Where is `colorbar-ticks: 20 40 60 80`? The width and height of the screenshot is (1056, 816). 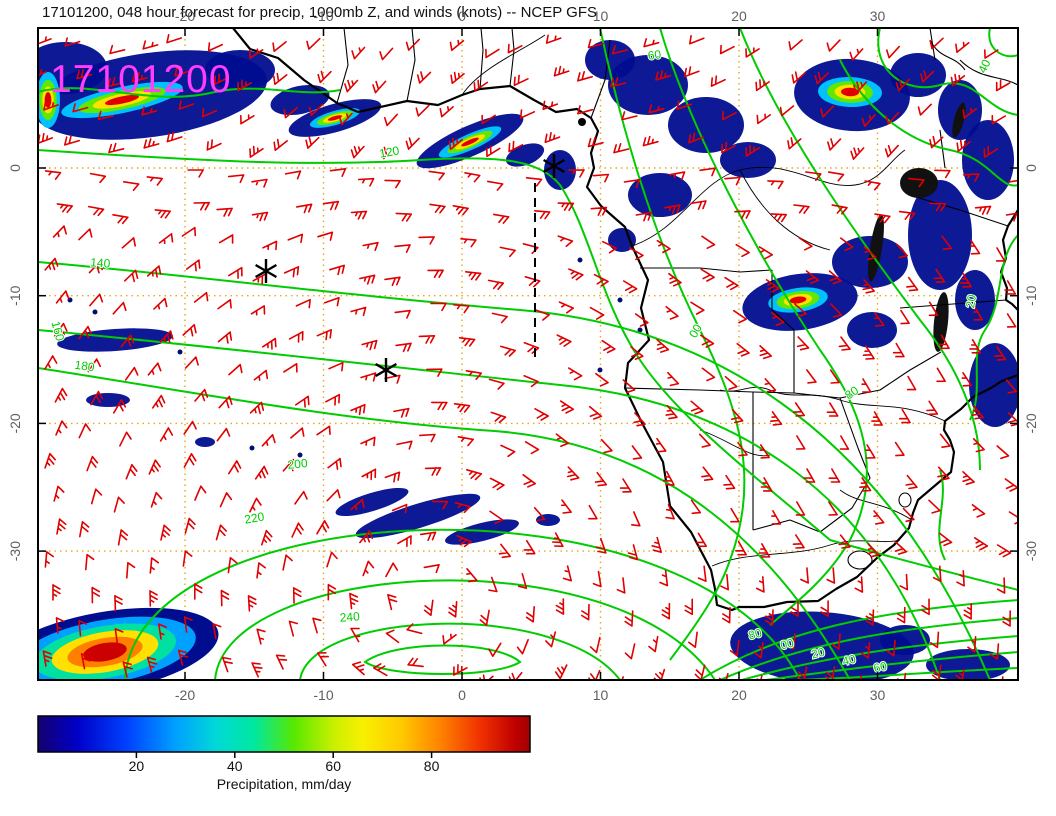 colorbar-ticks: 20 40 60 80 is located at coordinates (284, 763).